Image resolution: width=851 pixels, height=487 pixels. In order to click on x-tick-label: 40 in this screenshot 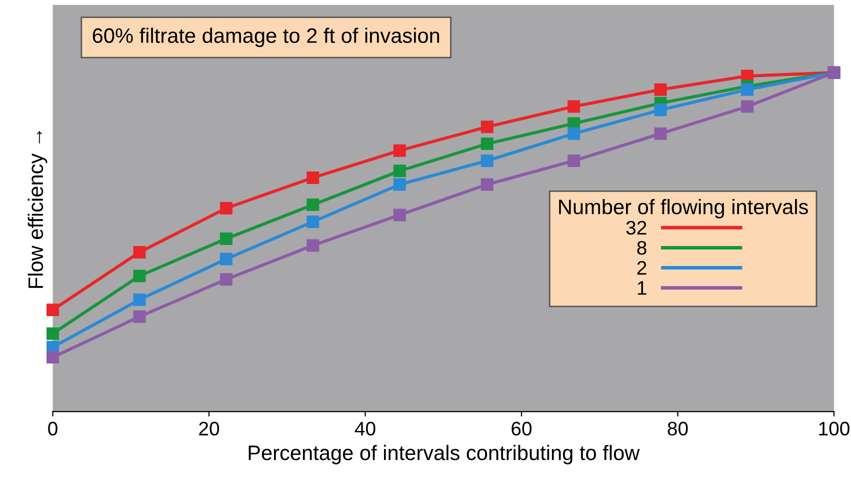, I will do `click(365, 429)`.